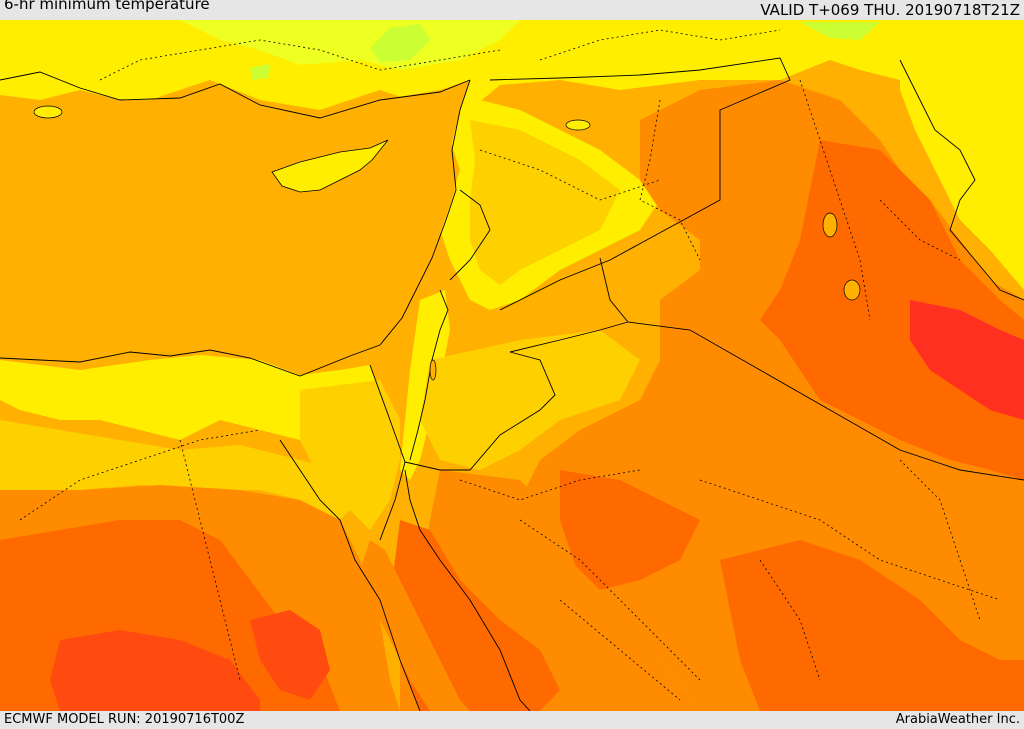 This screenshot has height=729, width=1024. Describe the element at coordinates (470, 235) in the screenshot. I see `lebanon-syria-border` at that location.